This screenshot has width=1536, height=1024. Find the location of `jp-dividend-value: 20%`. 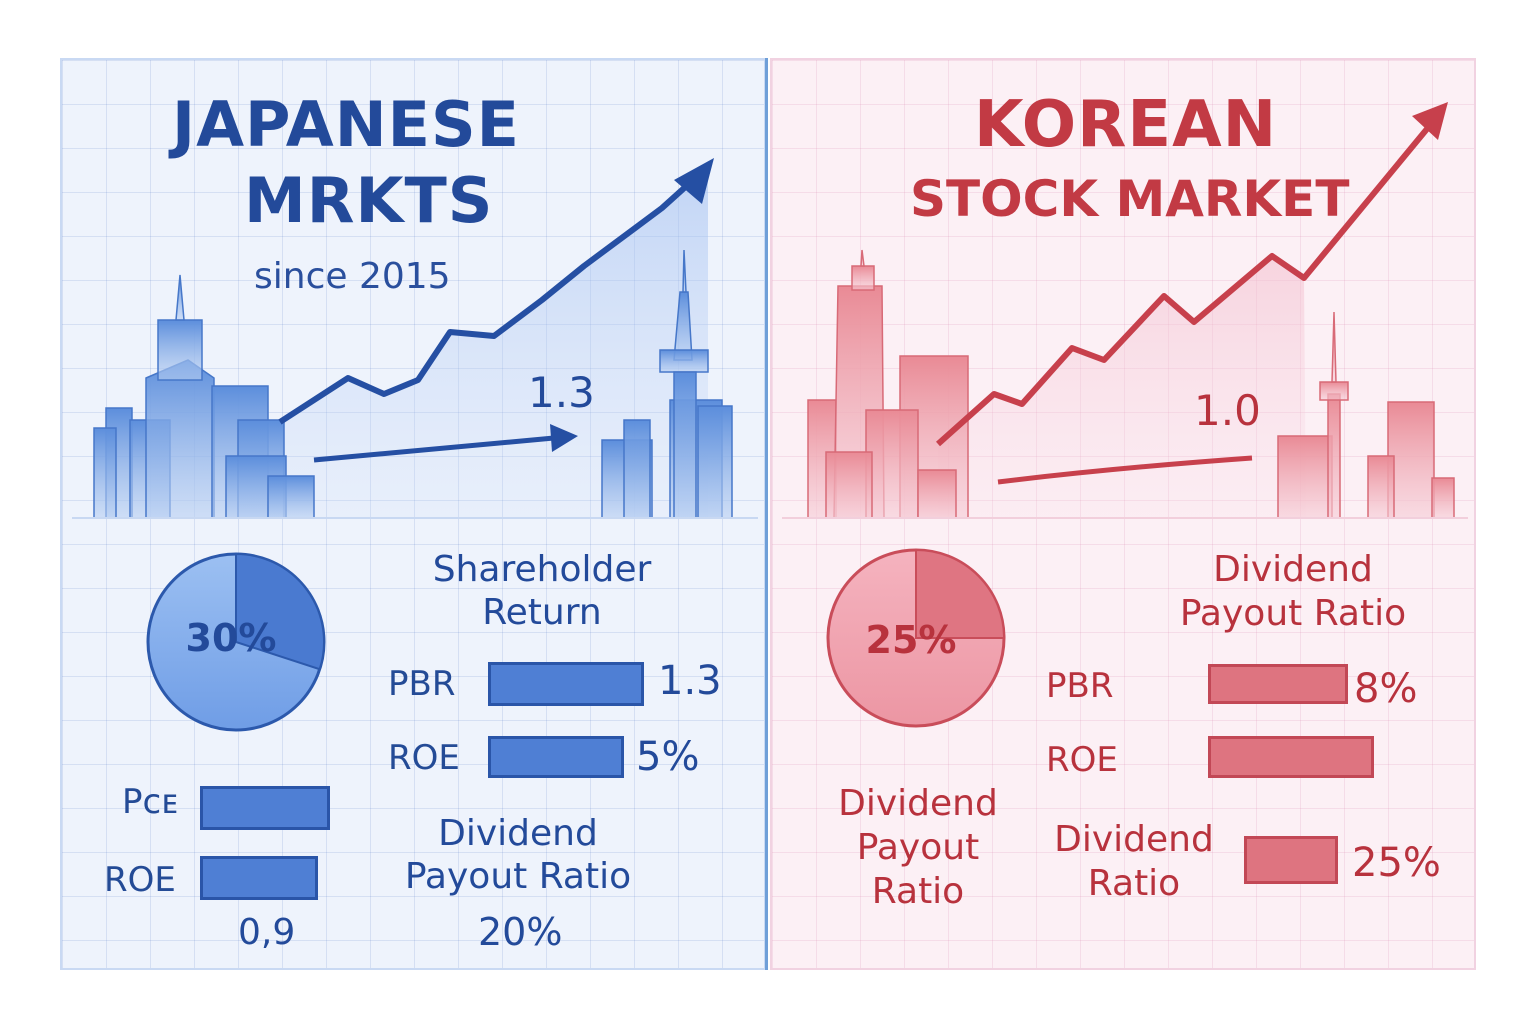

jp-dividend-value: 20% is located at coordinates (520, 932).